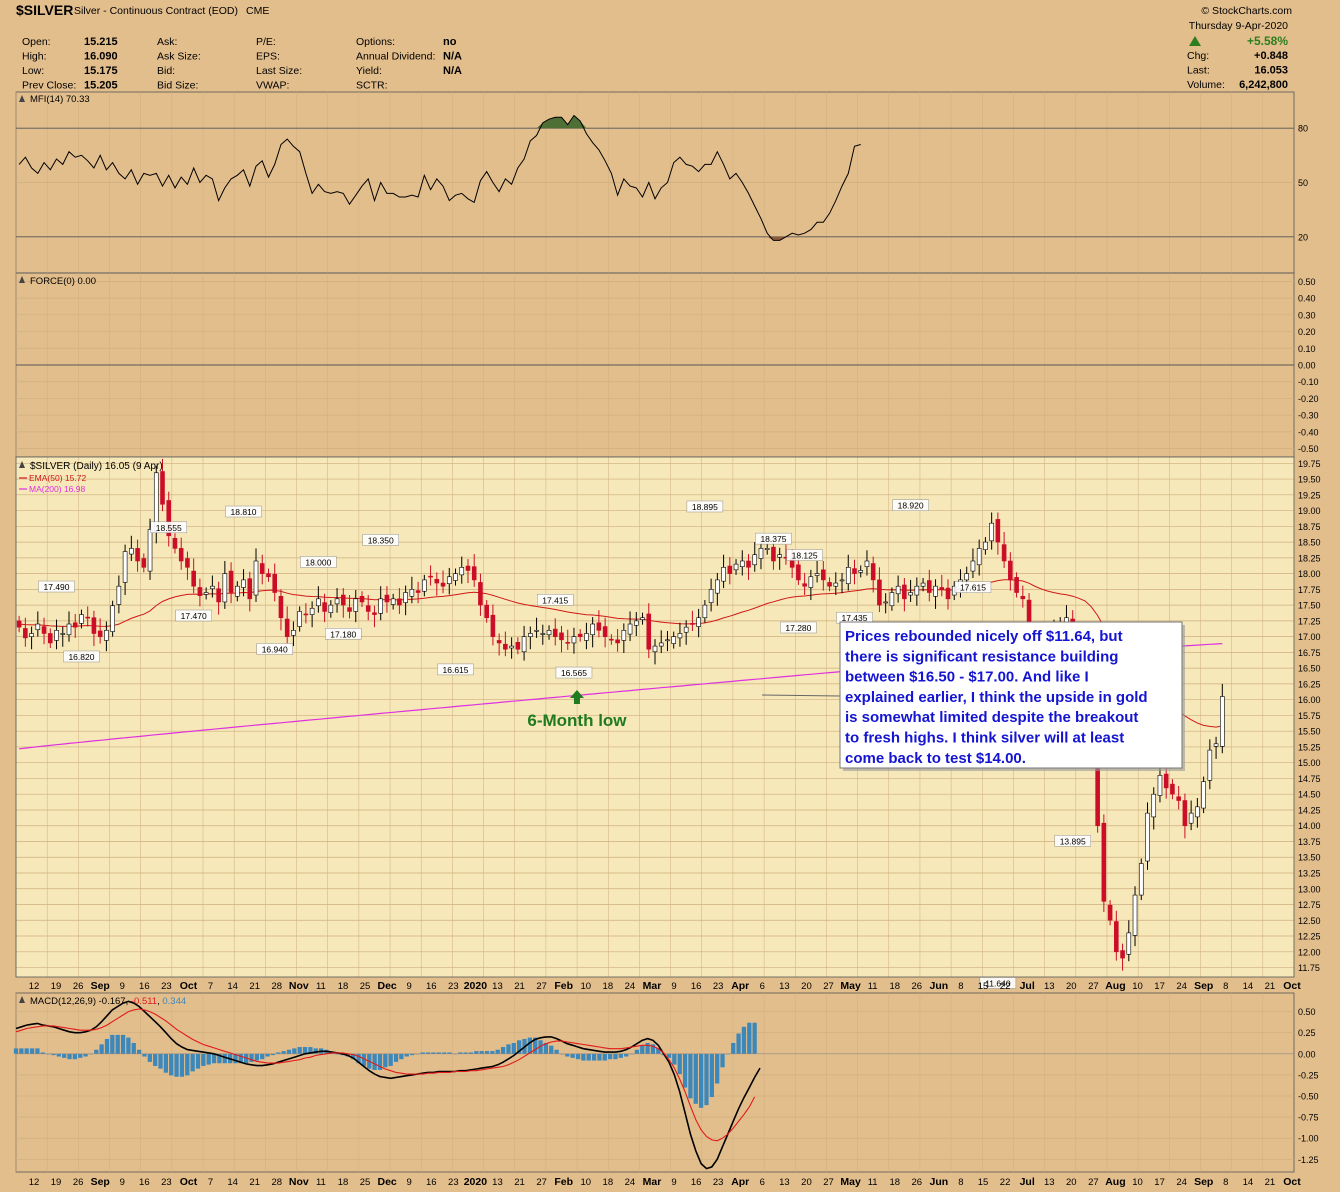 This screenshot has height=1197, width=1340. I want to click on y-tick-label: 0.10, so click(1307, 349).